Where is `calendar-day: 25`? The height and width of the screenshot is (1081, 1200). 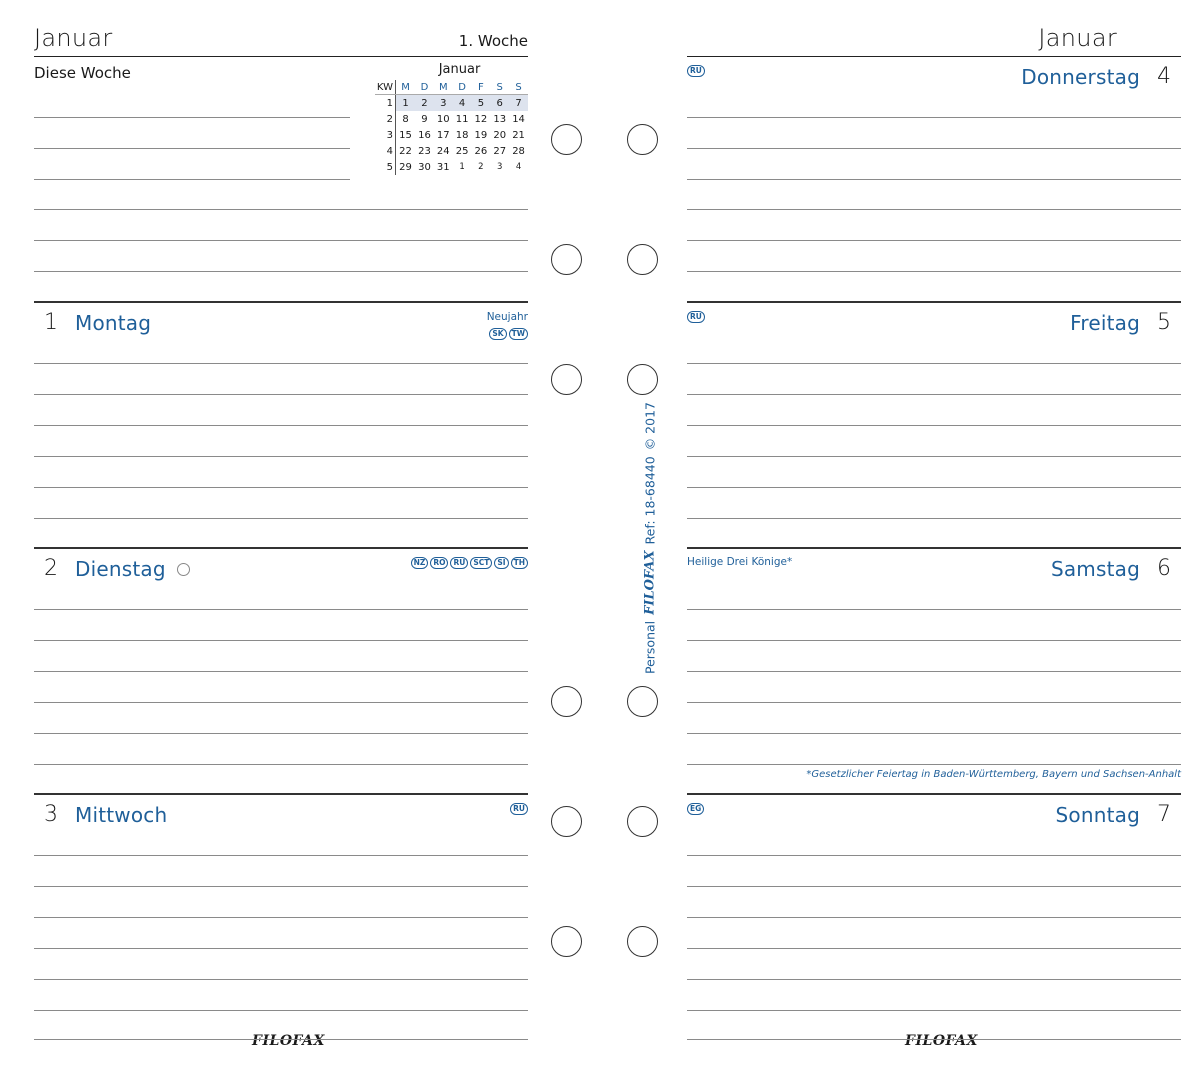 calendar-day: 25 is located at coordinates (462, 151).